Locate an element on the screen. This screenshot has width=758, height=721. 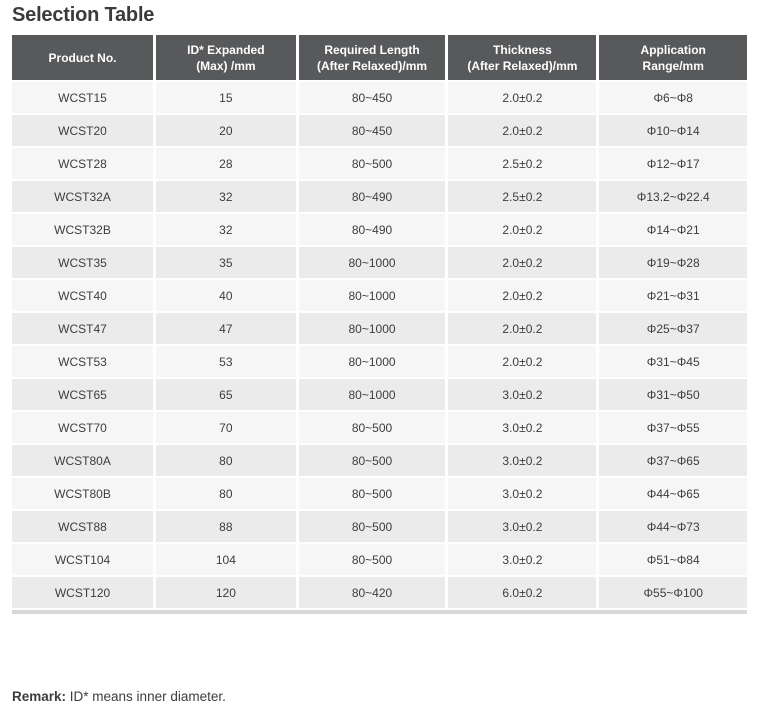
table-cell: 70 is located at coordinates (227, 428).